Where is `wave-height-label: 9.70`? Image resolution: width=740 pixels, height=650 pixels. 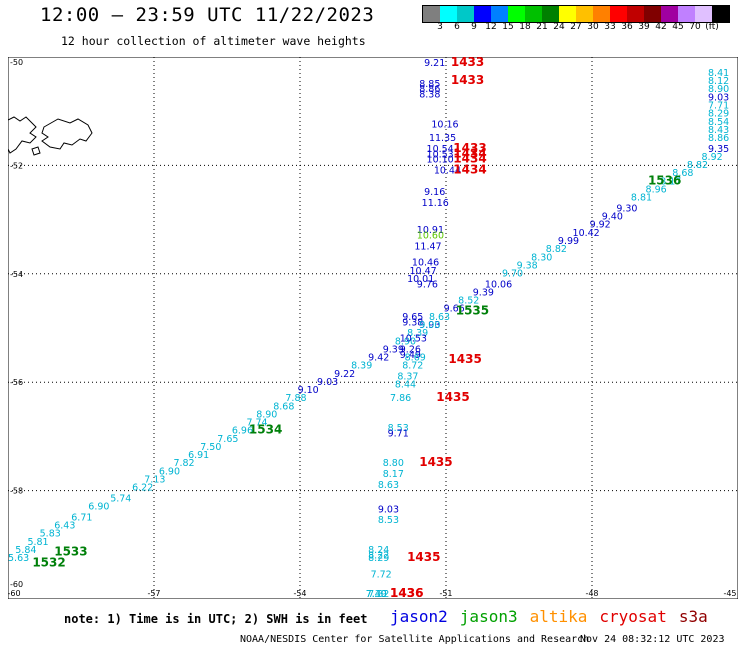 wave-height-label: 9.70 is located at coordinates (512, 274).